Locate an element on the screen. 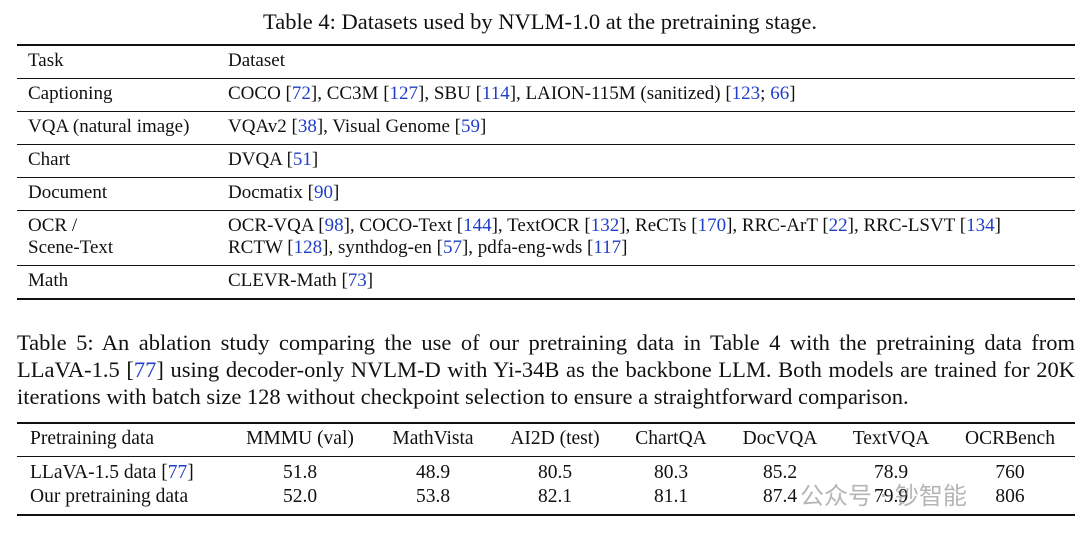 The image size is (1080, 533). text: VQAv2 [ is located at coordinates (263, 126).